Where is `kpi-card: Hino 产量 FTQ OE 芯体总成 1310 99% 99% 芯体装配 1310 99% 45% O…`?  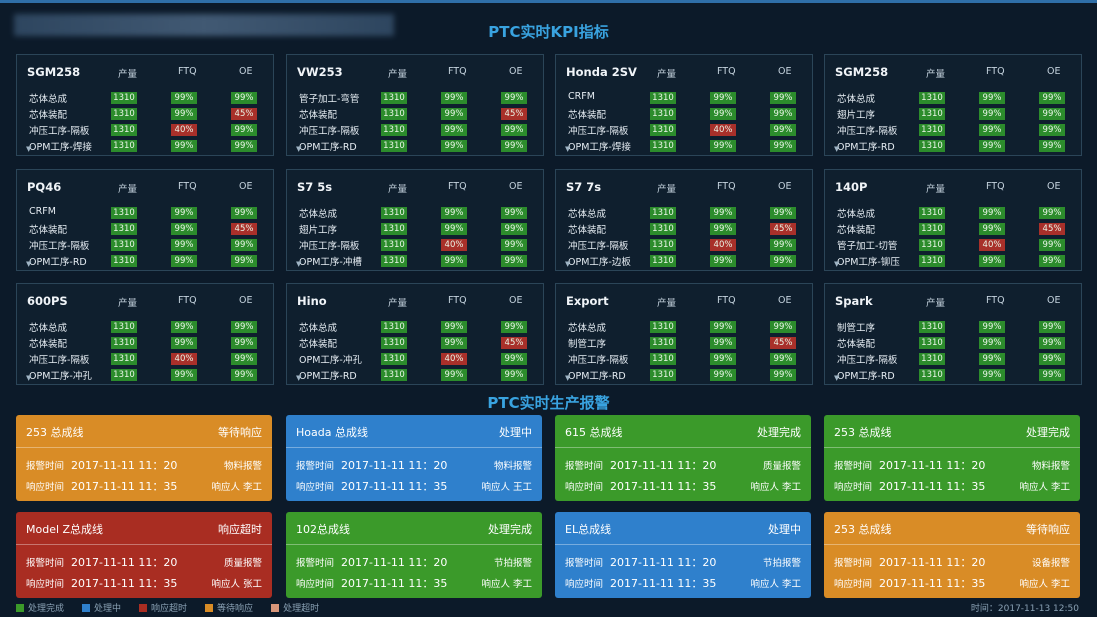
kpi-card: Hino 产量 FTQ OE 芯体总成 1310 99% 99% 芯体装配 1310 99% 45% O… is located at coordinates (415, 334).